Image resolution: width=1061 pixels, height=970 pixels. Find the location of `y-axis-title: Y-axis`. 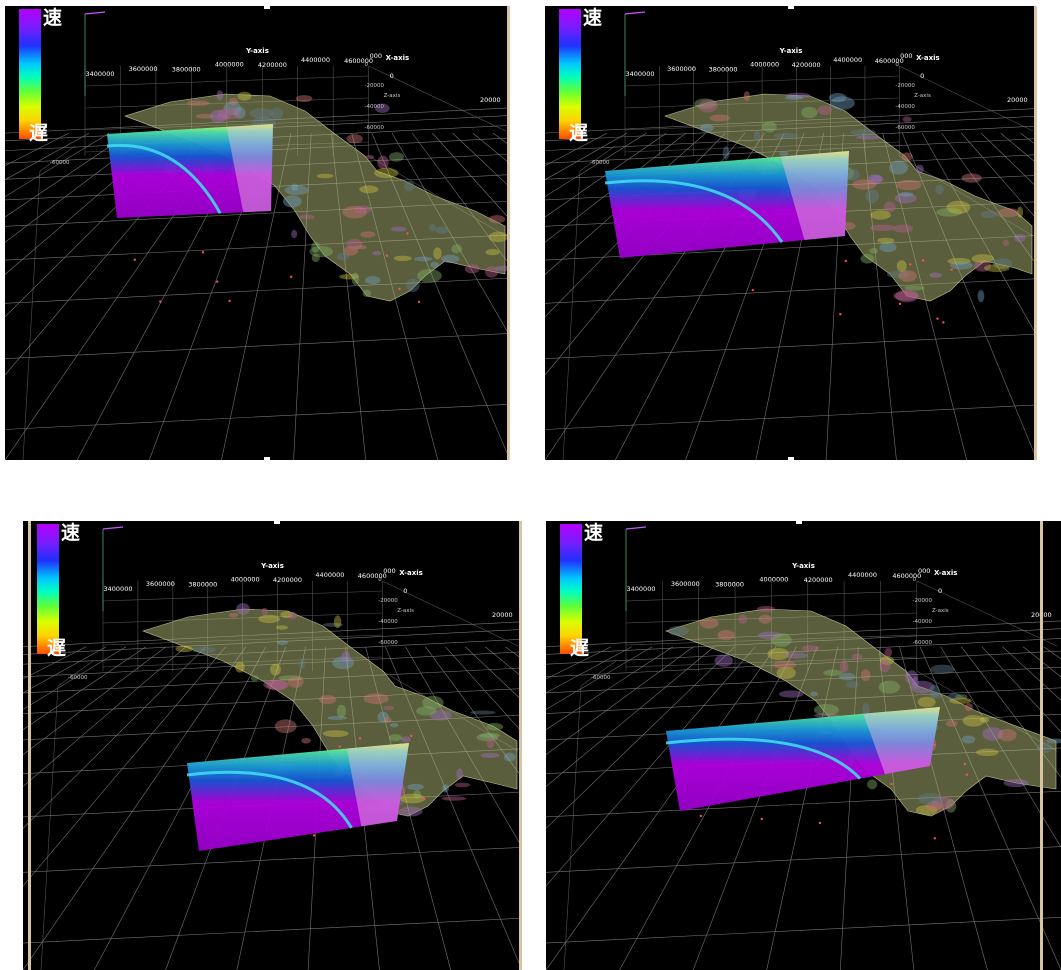

y-axis-title: Y-axis is located at coordinates (803, 566).